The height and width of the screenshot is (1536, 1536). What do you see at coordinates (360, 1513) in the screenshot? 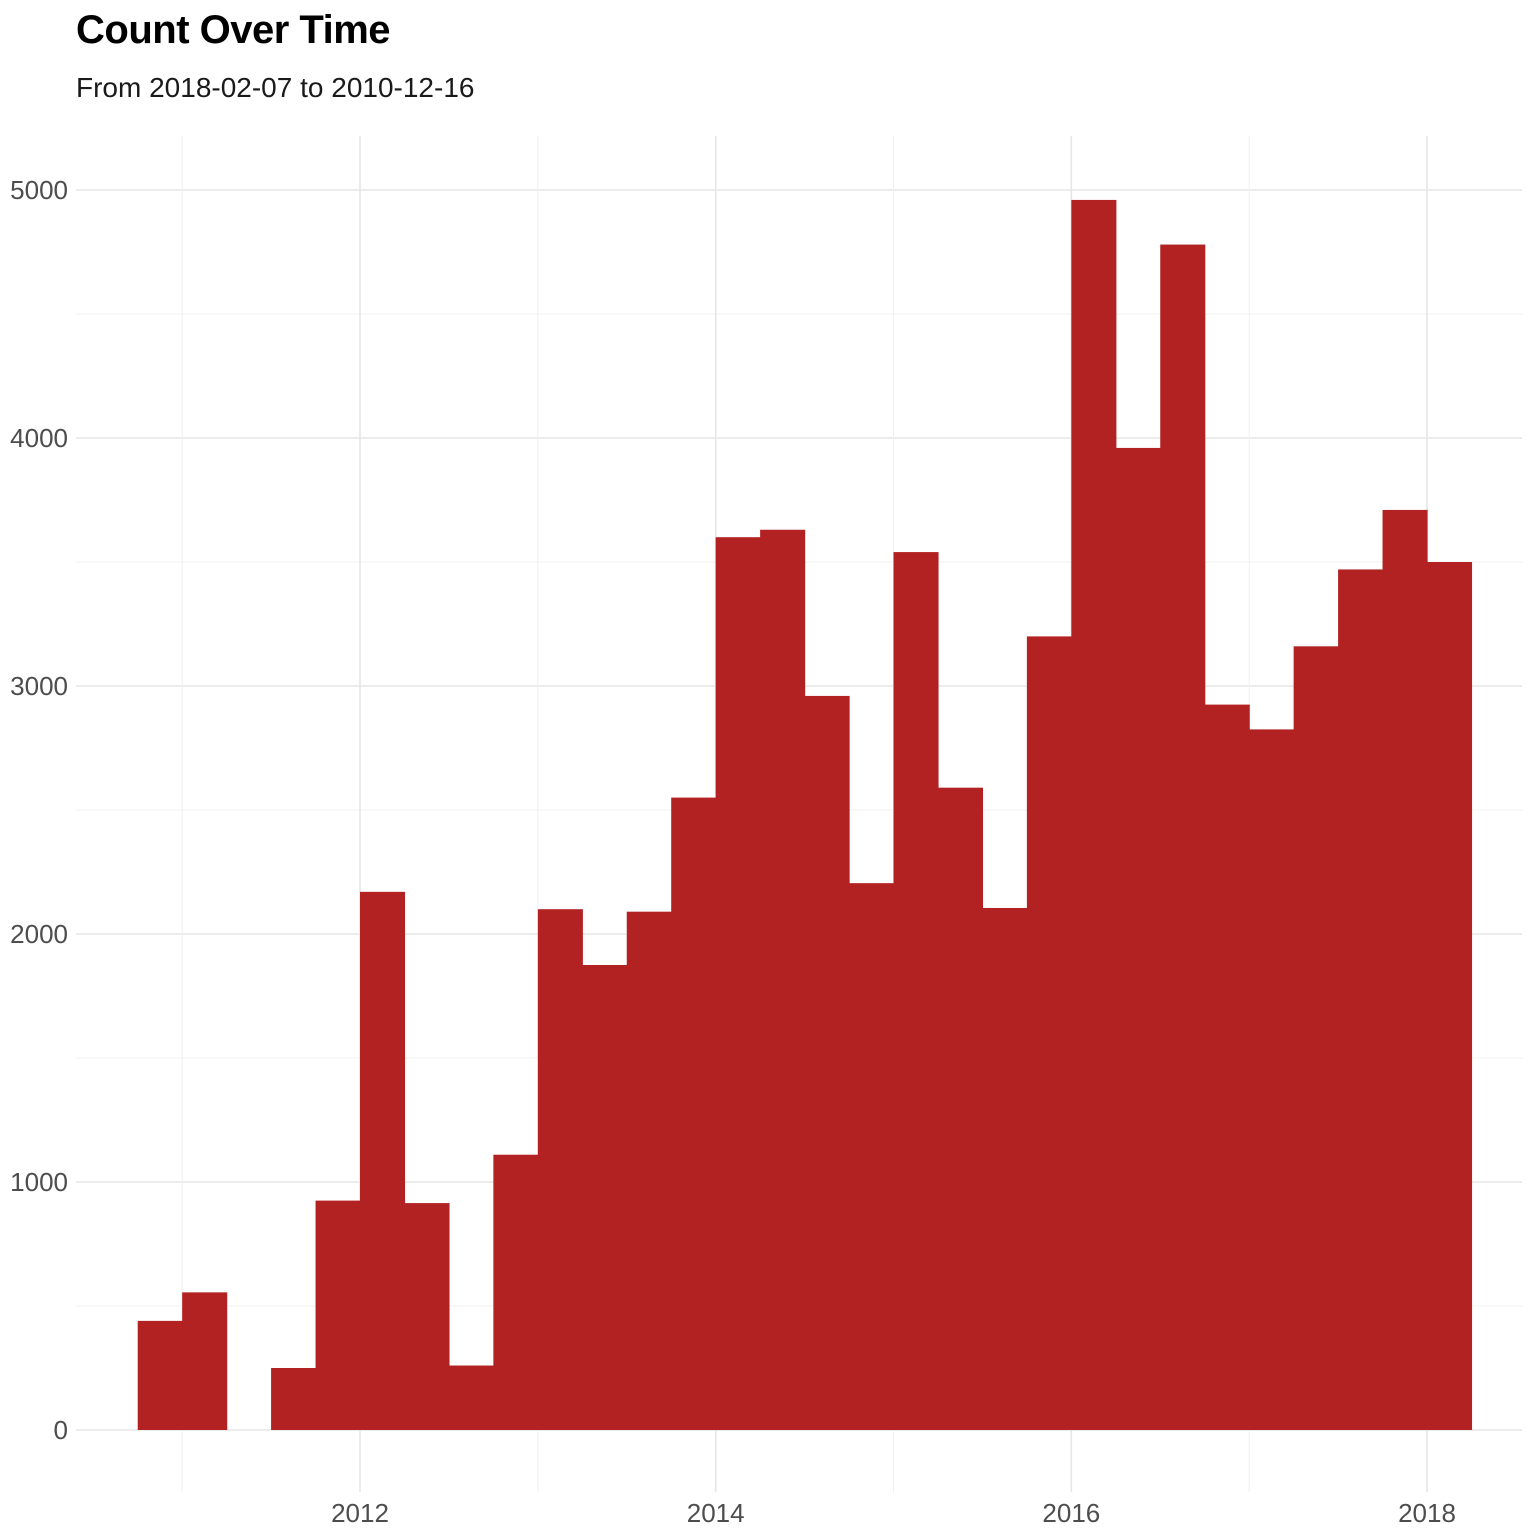
I see `x-tick-label: 2012` at bounding box center [360, 1513].